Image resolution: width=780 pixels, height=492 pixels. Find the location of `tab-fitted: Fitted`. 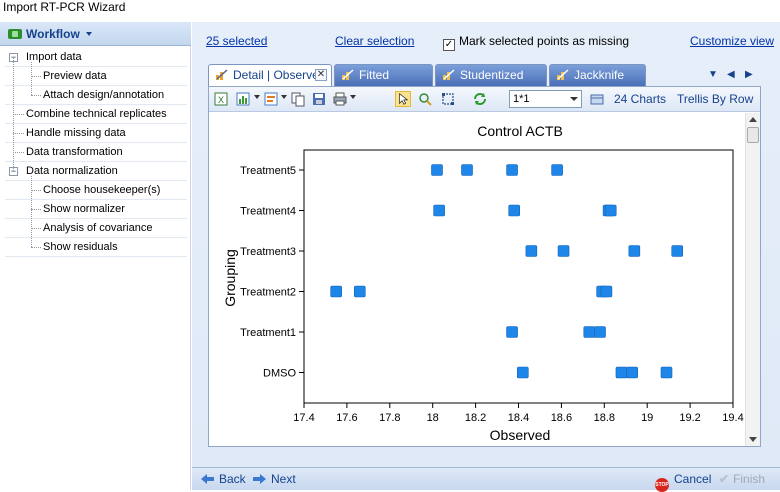

tab-fitted: Fitted is located at coordinates (383, 75).